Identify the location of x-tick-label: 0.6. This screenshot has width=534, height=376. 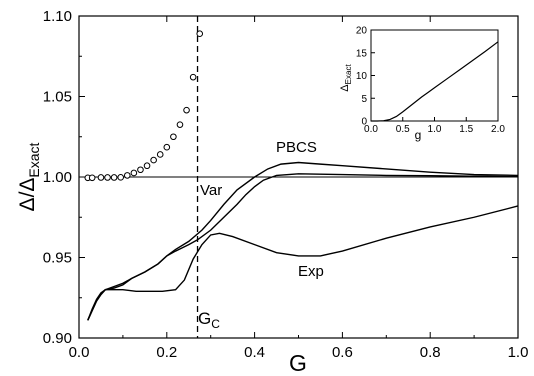
(342, 352).